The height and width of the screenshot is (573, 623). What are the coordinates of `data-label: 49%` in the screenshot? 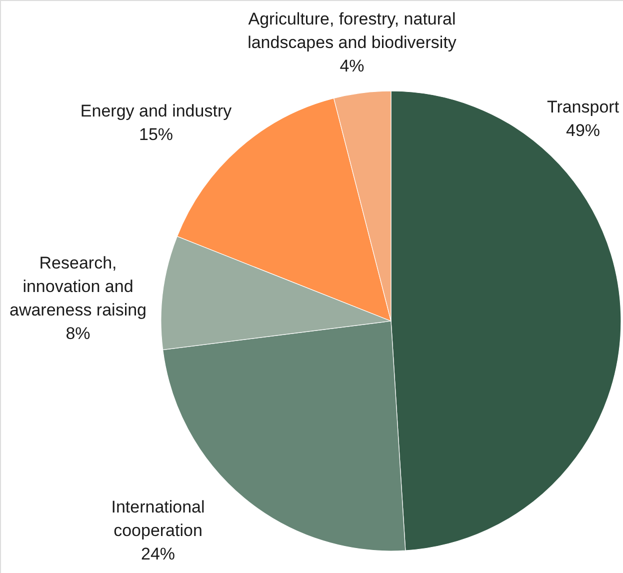 It's located at (583, 130).